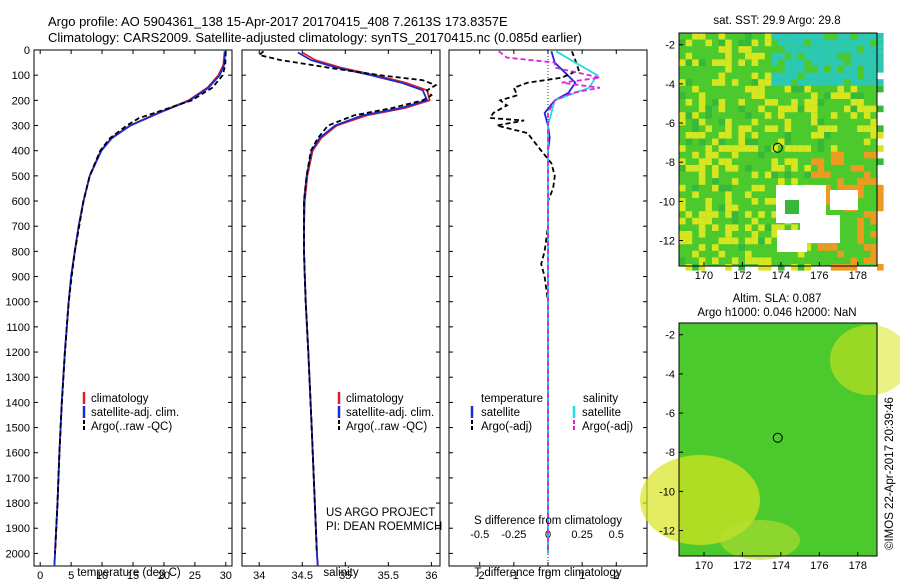 This screenshot has width=900, height=580. I want to click on y-tick-label: 800, so click(21, 252).